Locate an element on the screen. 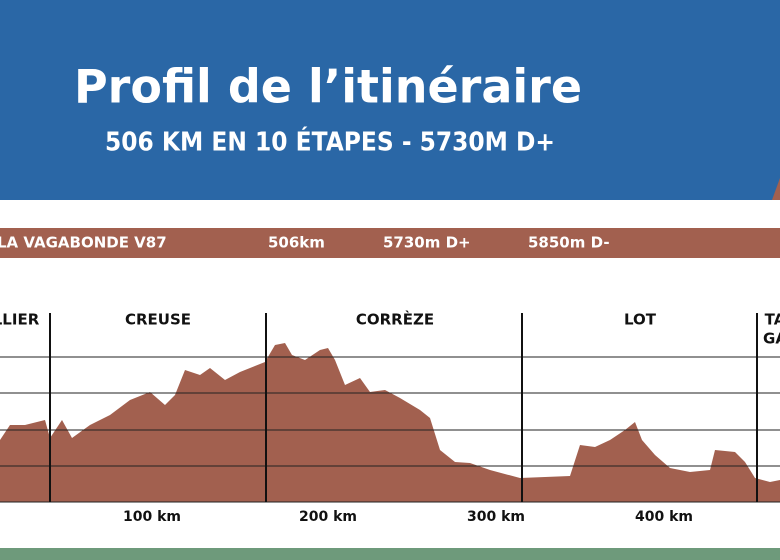  department-label: LLIER is located at coordinates (20, 320).